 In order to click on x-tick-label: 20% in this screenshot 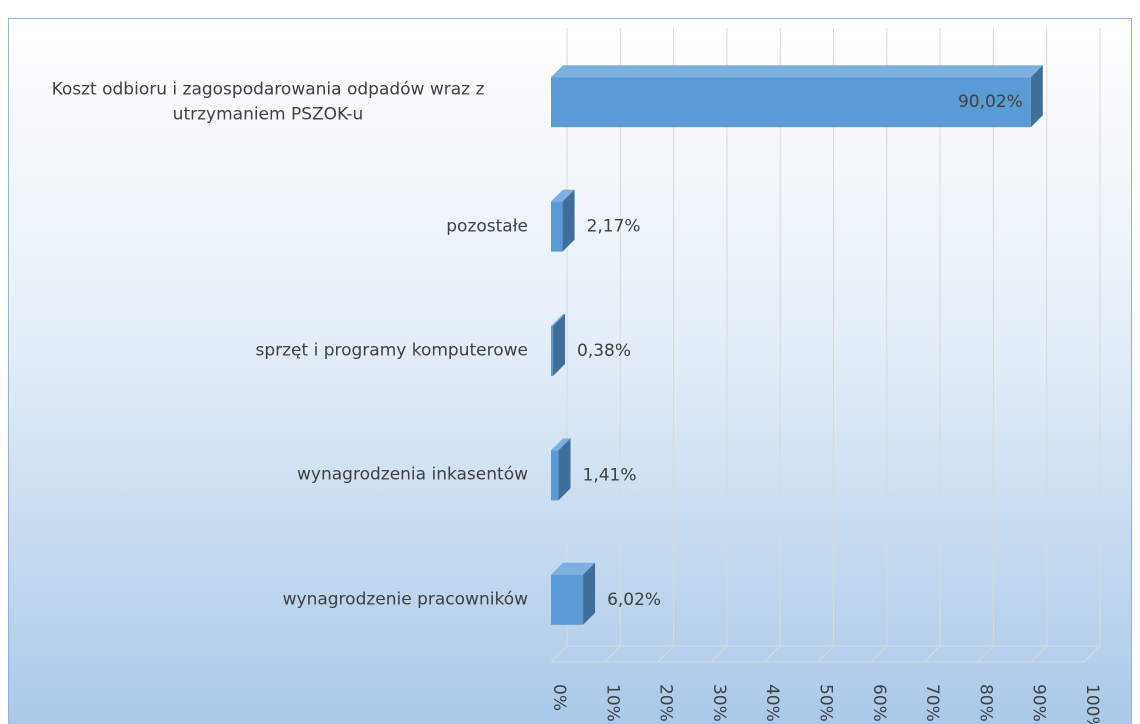, I will do `click(666, 703)`.